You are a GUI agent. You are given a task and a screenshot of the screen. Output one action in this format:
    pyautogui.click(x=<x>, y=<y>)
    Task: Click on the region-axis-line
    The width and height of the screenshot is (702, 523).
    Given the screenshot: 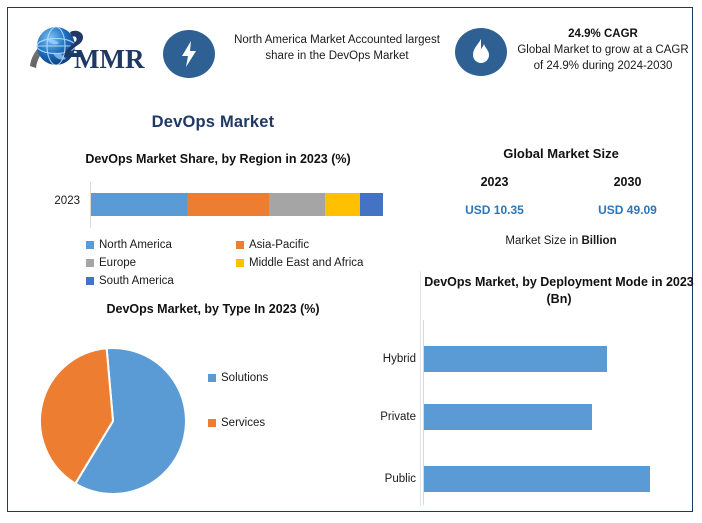 What is the action you would take?
    pyautogui.click(x=90, y=205)
    